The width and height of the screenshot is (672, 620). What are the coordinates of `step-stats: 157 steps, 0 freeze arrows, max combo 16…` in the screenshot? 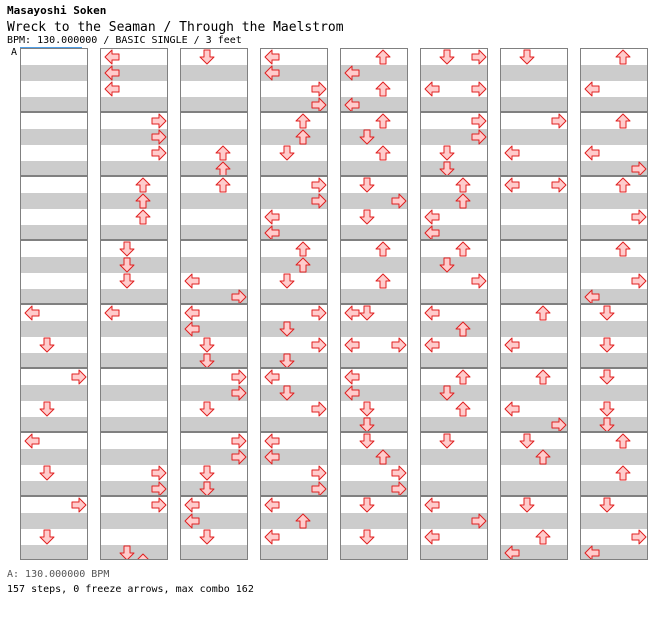 It's located at (130, 589).